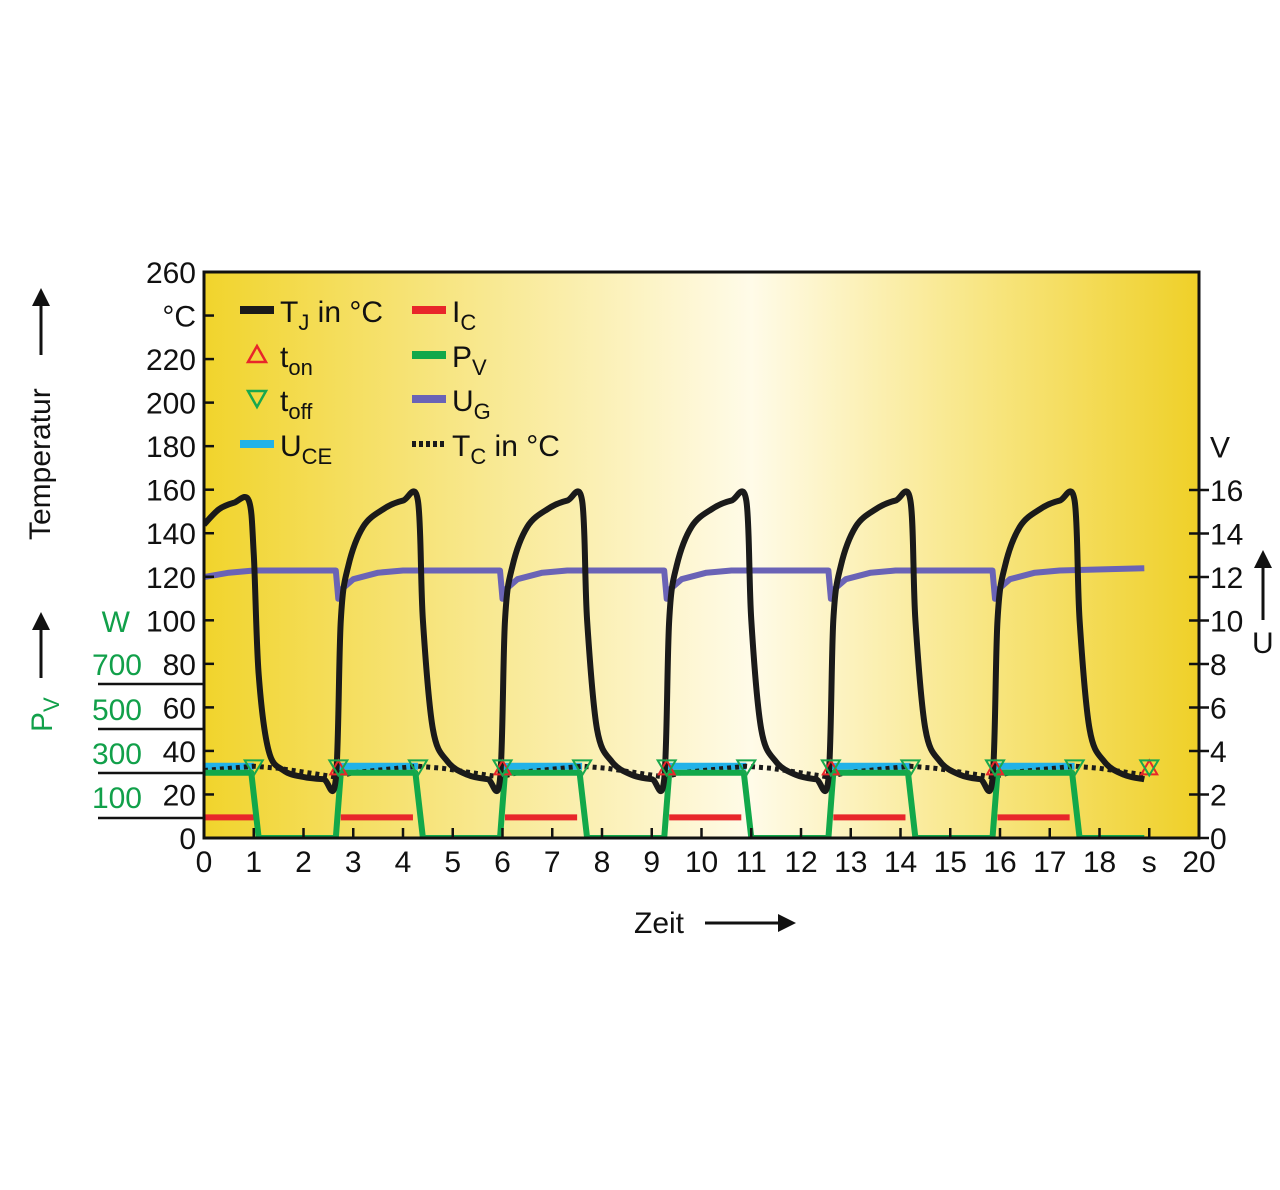  What do you see at coordinates (171, 273) in the screenshot?
I see `y-tick-label: 260` at bounding box center [171, 273].